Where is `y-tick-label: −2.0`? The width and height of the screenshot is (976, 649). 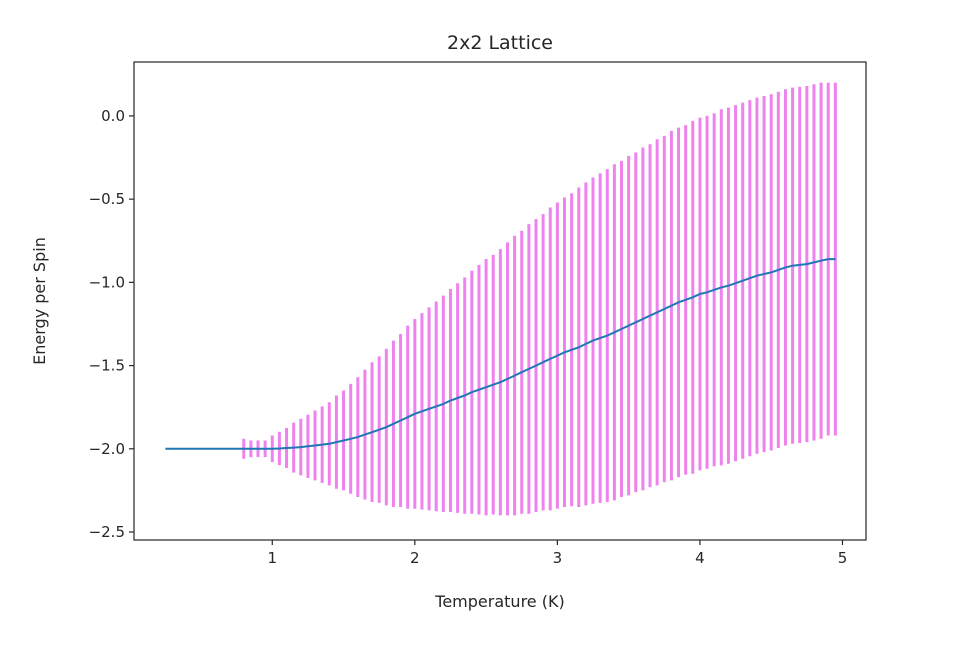 y-tick-label: −2.0 is located at coordinates (107, 449).